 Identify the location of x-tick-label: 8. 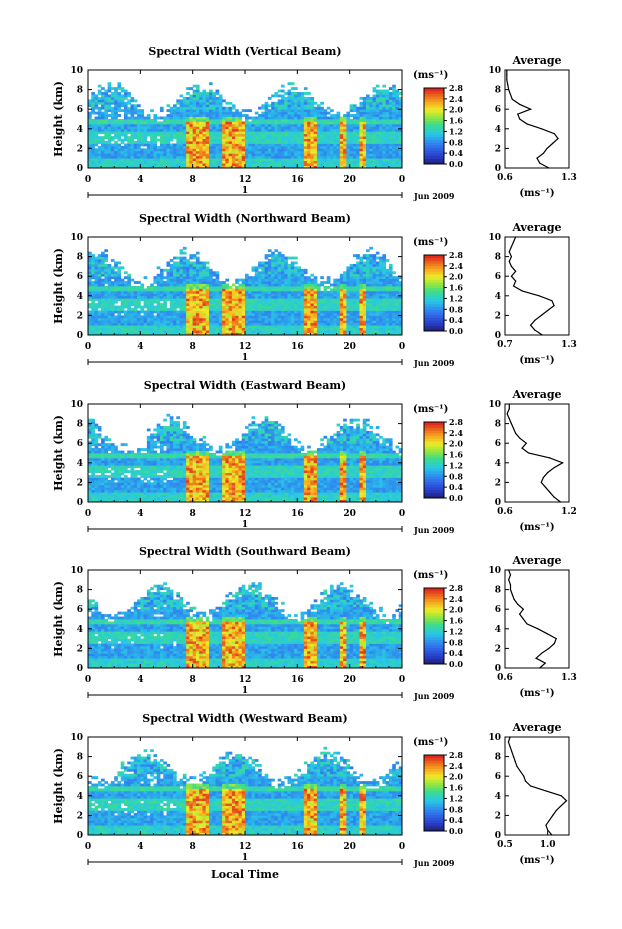
(193, 180).